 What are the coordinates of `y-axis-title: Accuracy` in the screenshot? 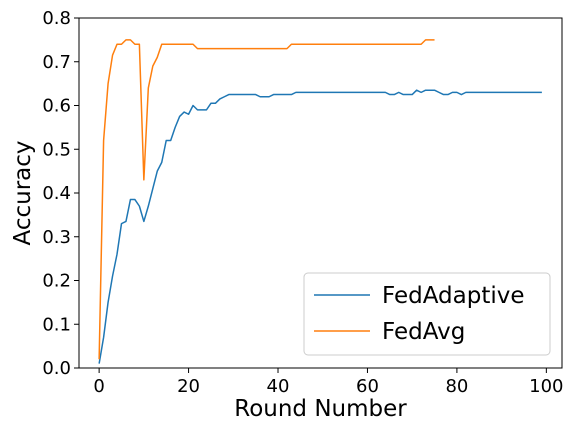 It's located at (23, 192).